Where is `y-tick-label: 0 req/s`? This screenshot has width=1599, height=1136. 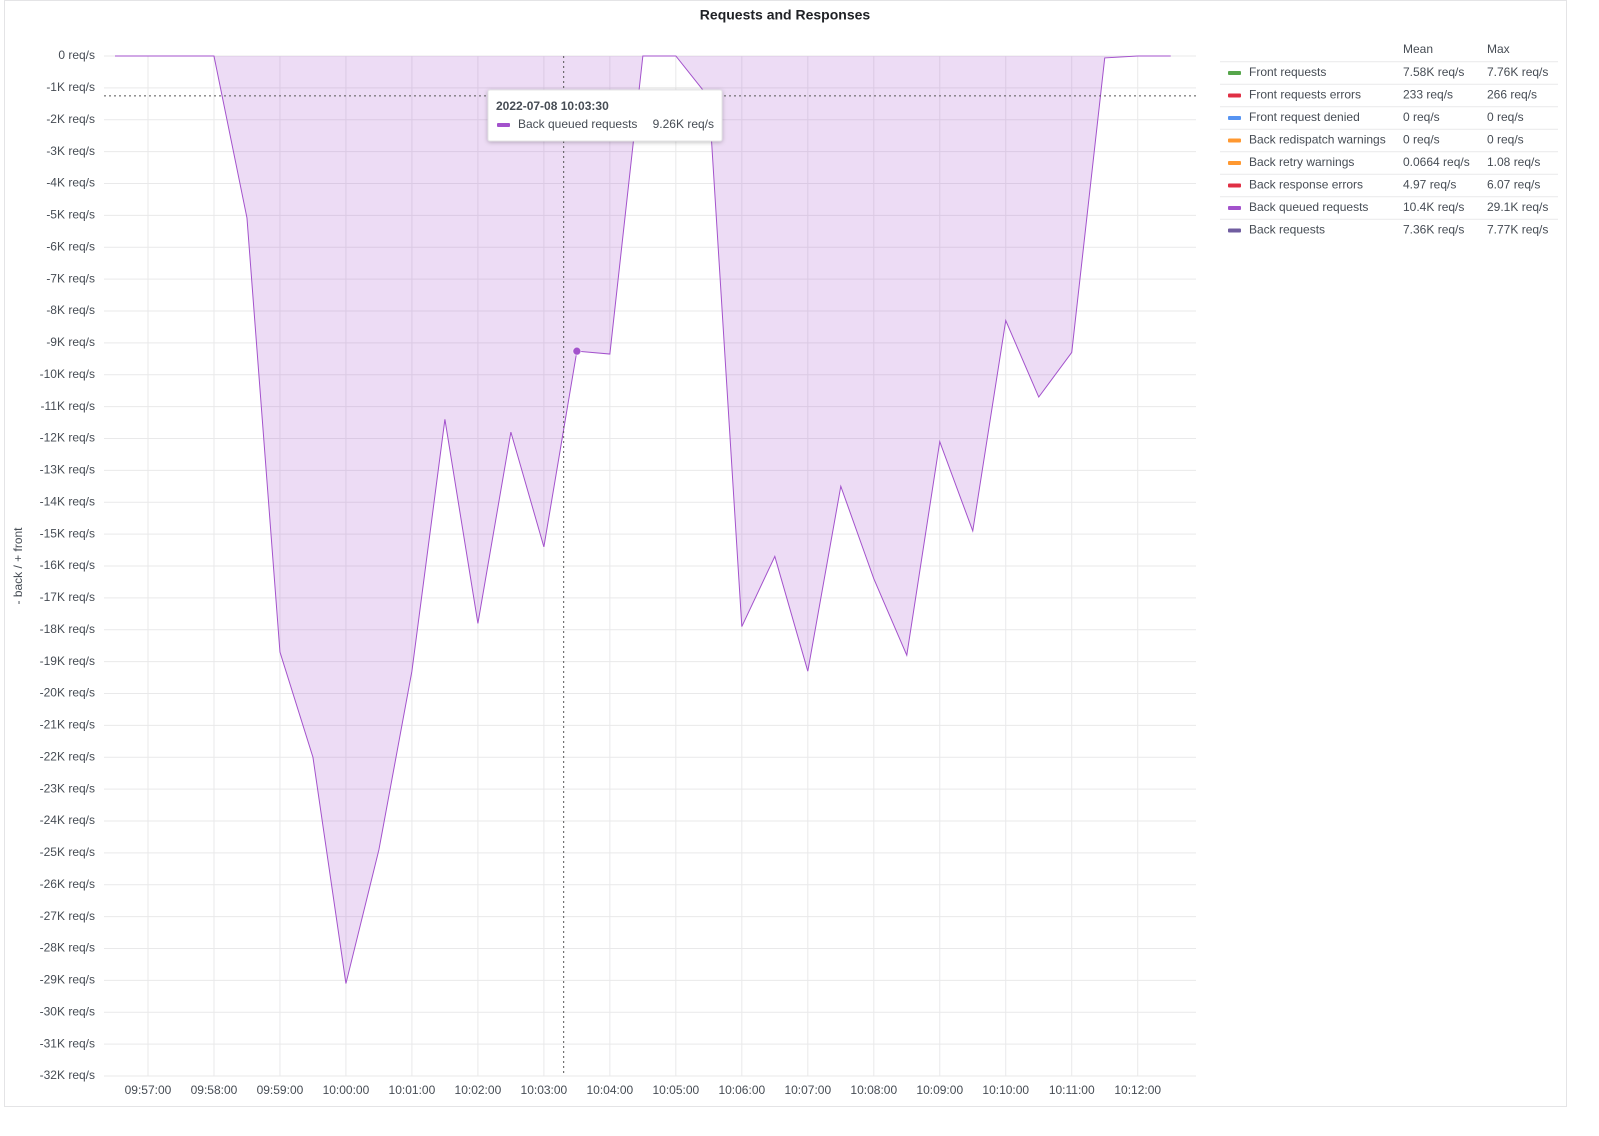 y-tick-label: 0 req/s is located at coordinates (76, 55).